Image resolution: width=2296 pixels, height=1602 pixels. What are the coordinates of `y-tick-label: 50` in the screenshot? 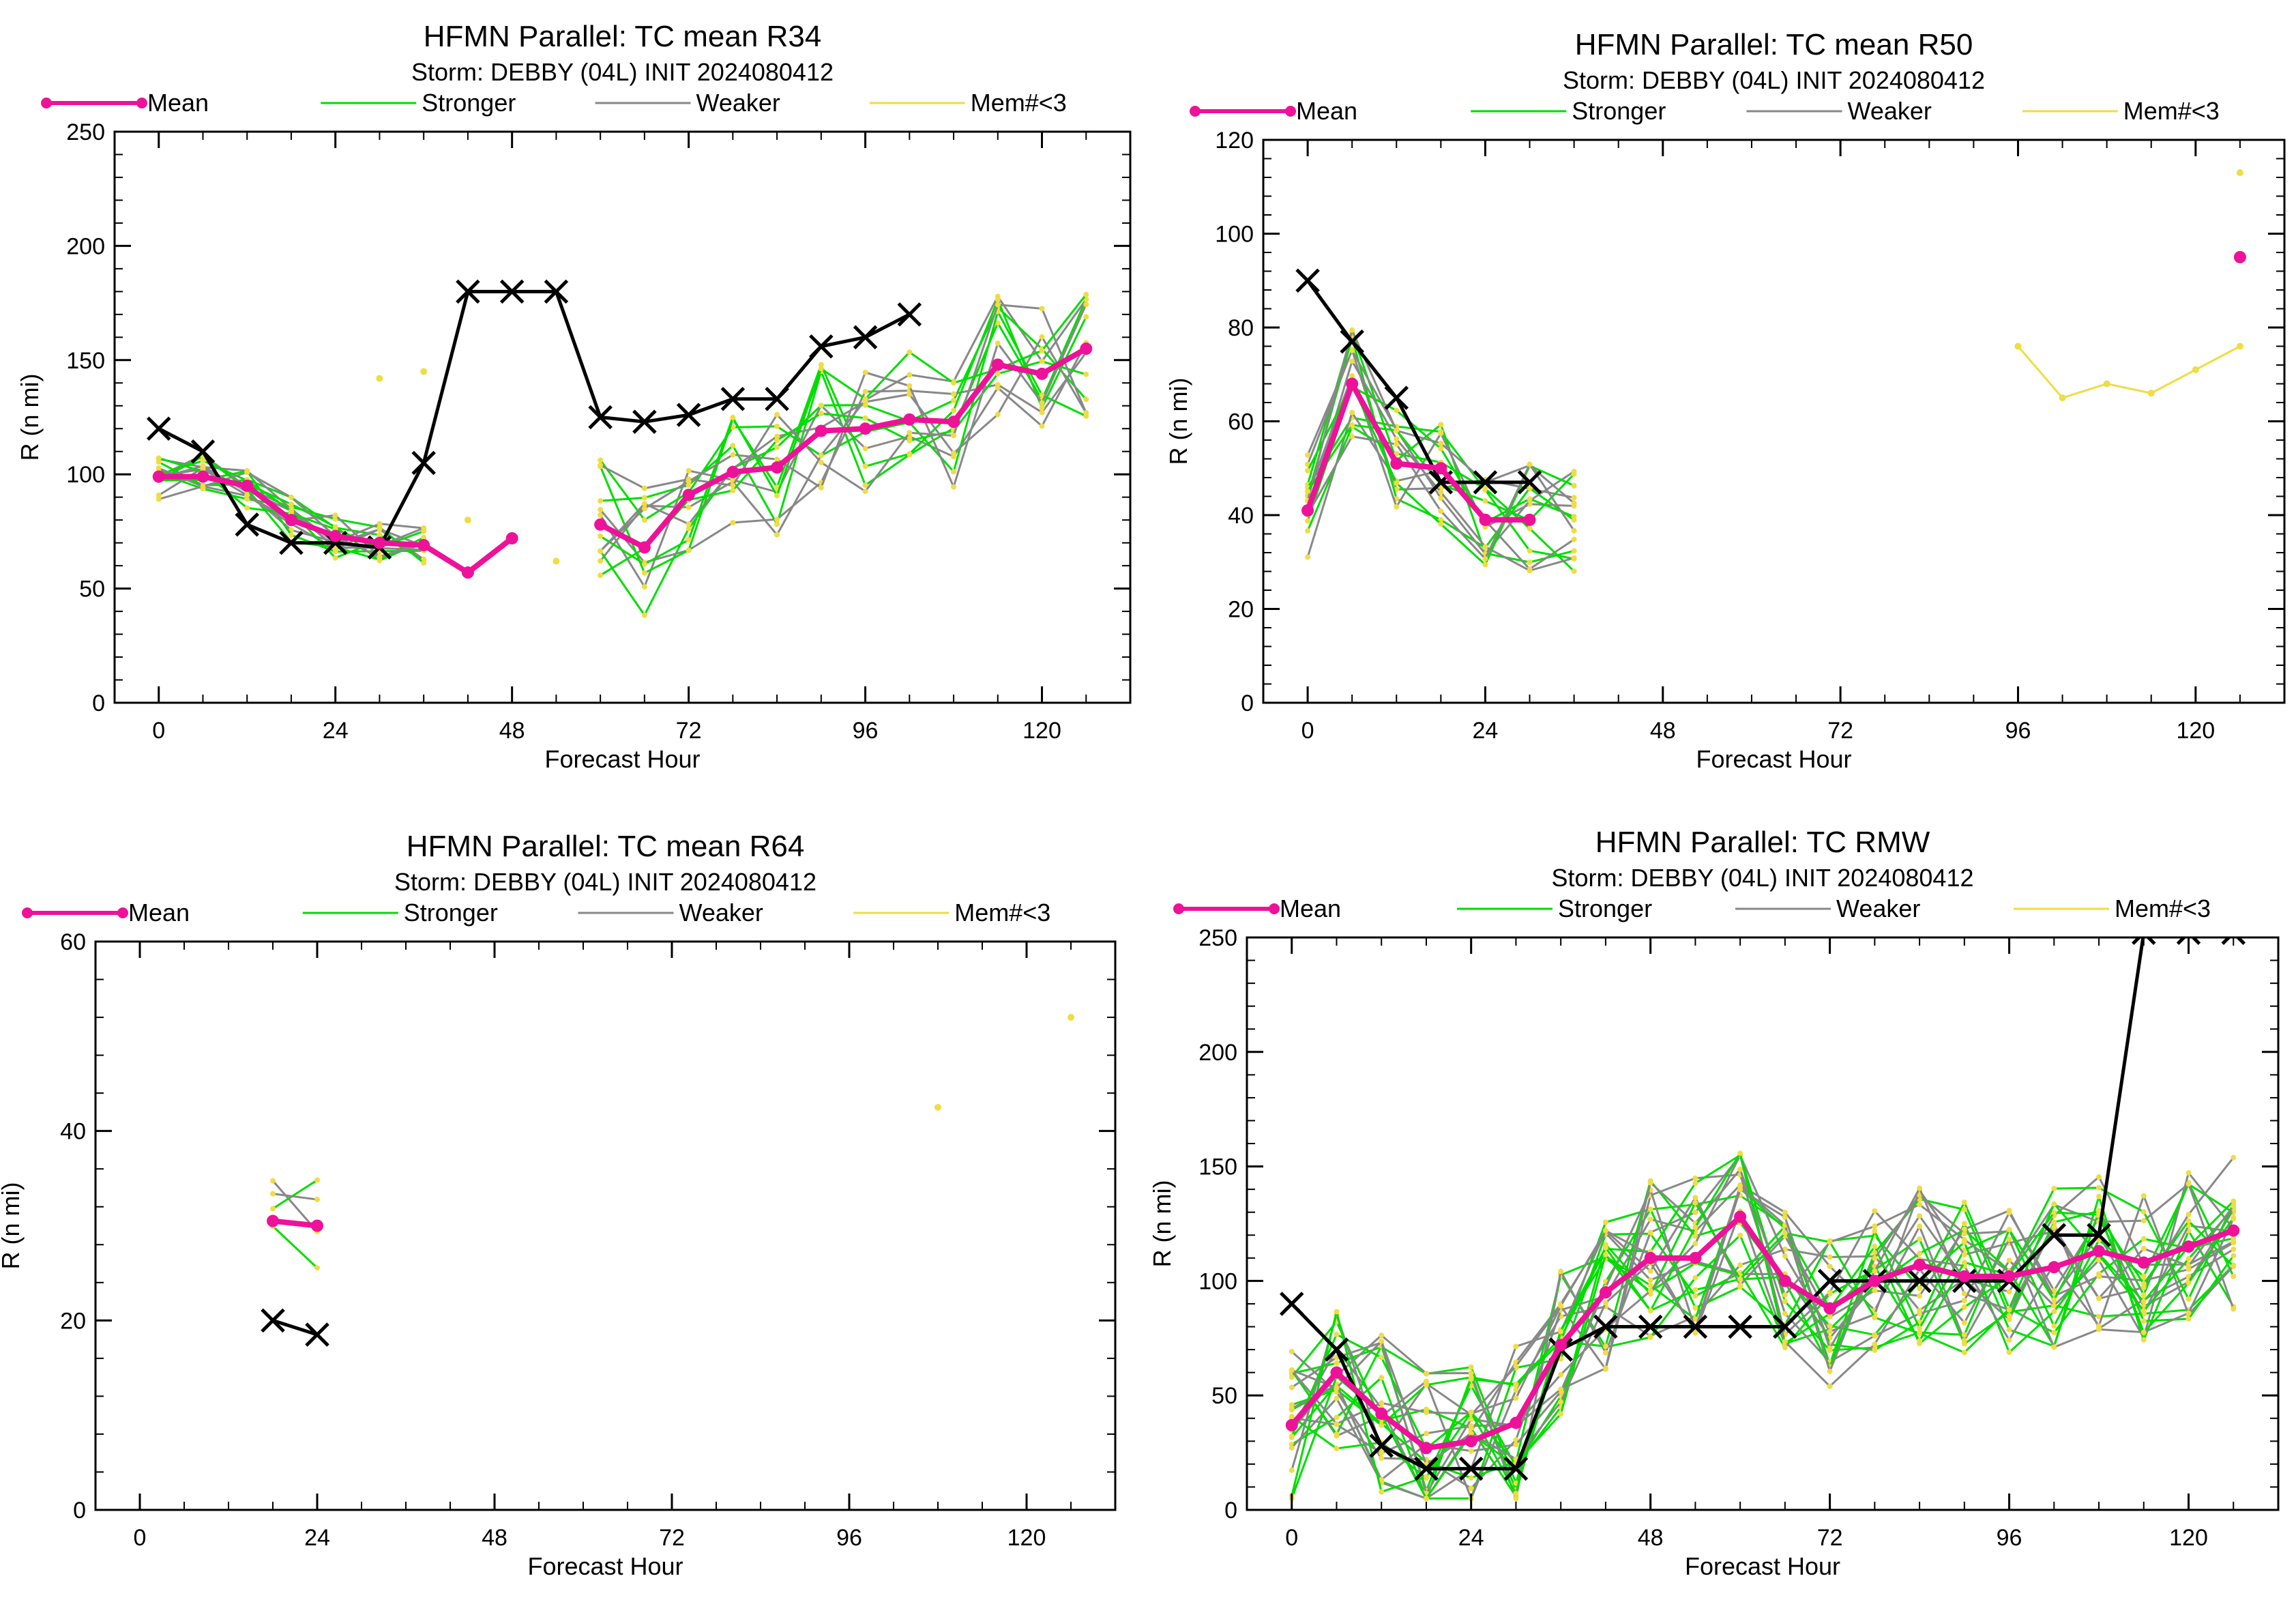 It's located at (92, 590).